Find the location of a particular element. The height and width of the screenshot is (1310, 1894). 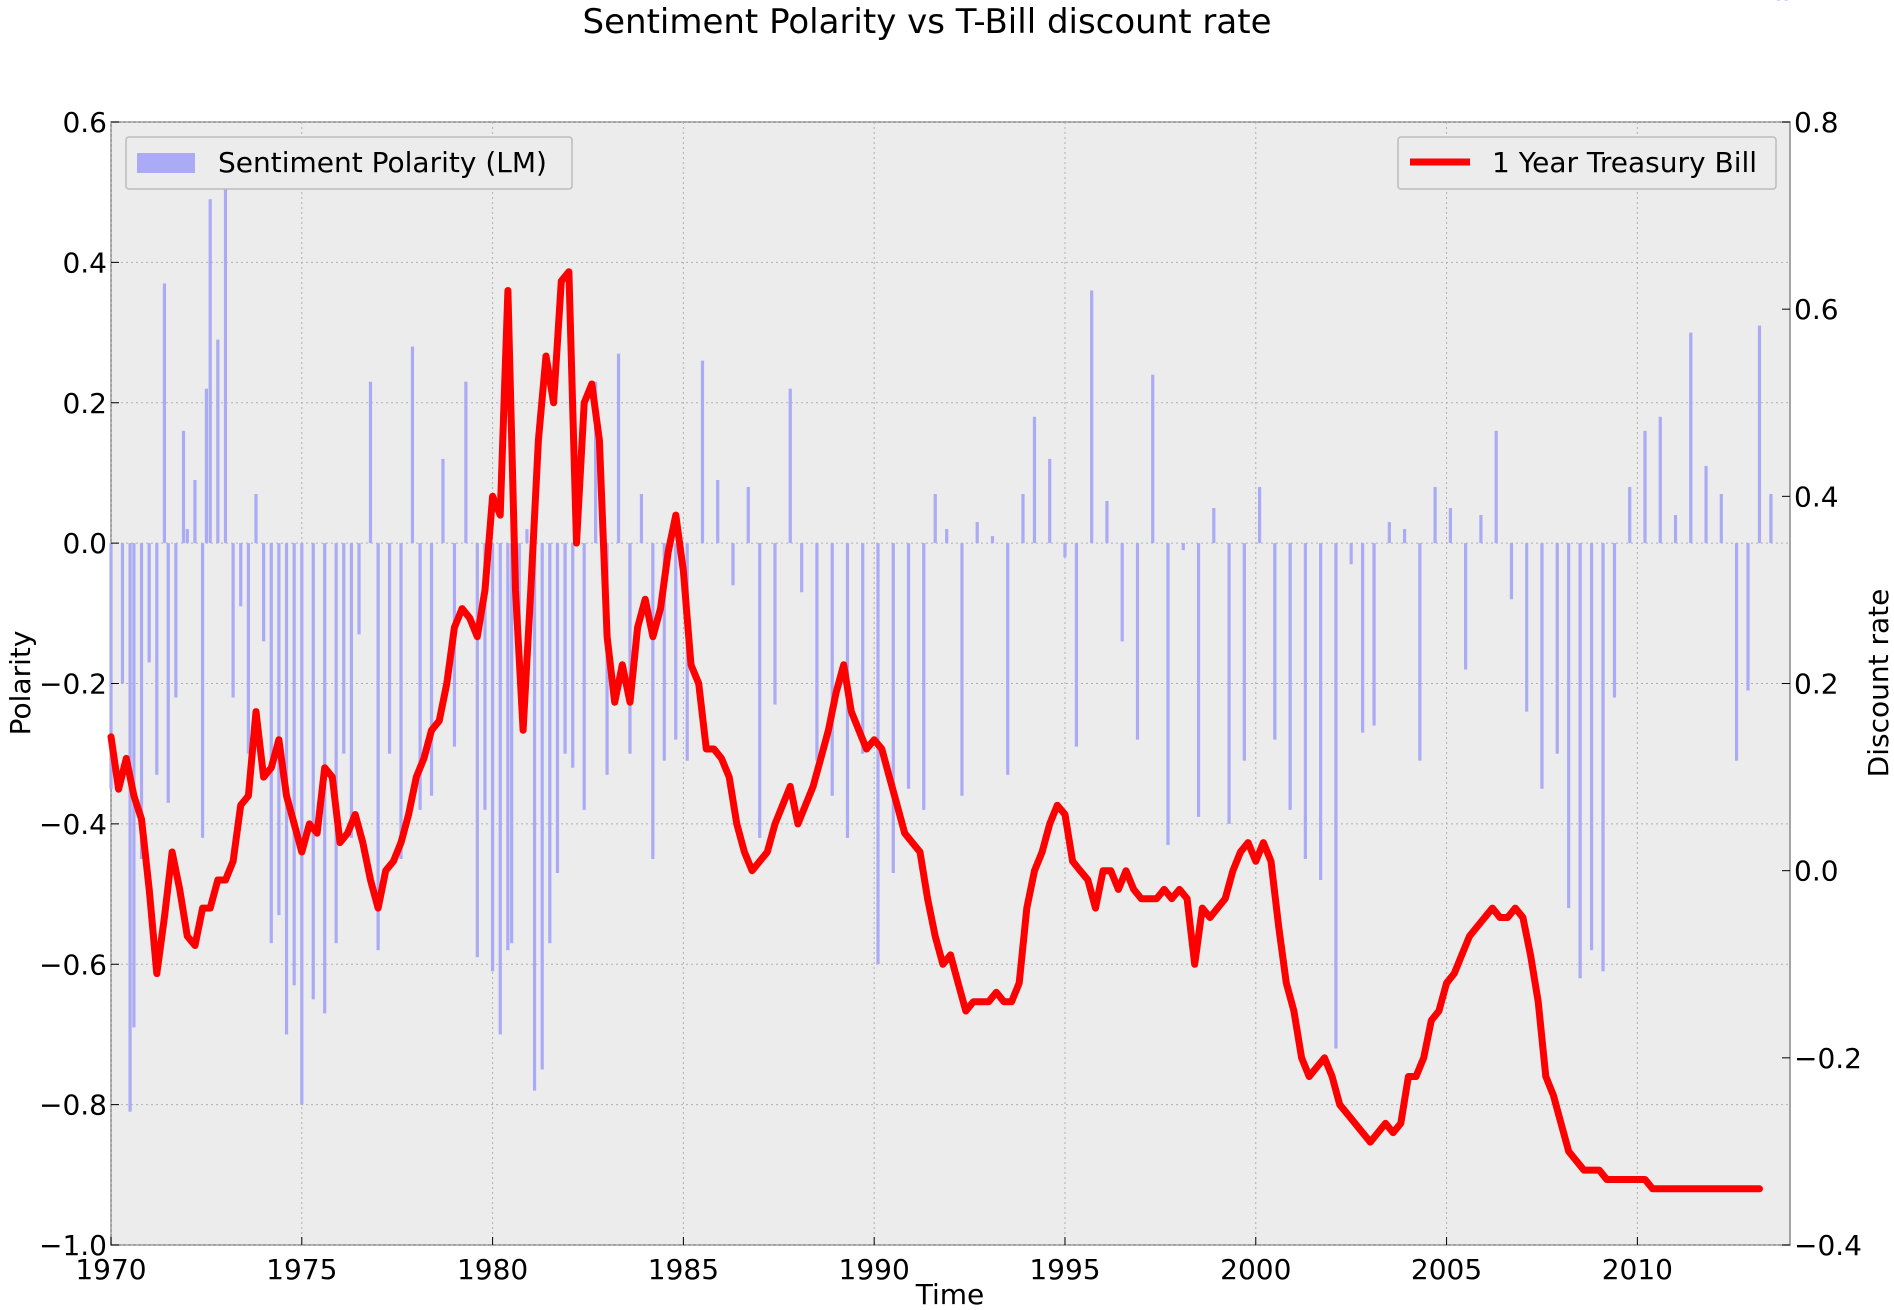

right-tick-label: 0.4 is located at coordinates (1816, 496).